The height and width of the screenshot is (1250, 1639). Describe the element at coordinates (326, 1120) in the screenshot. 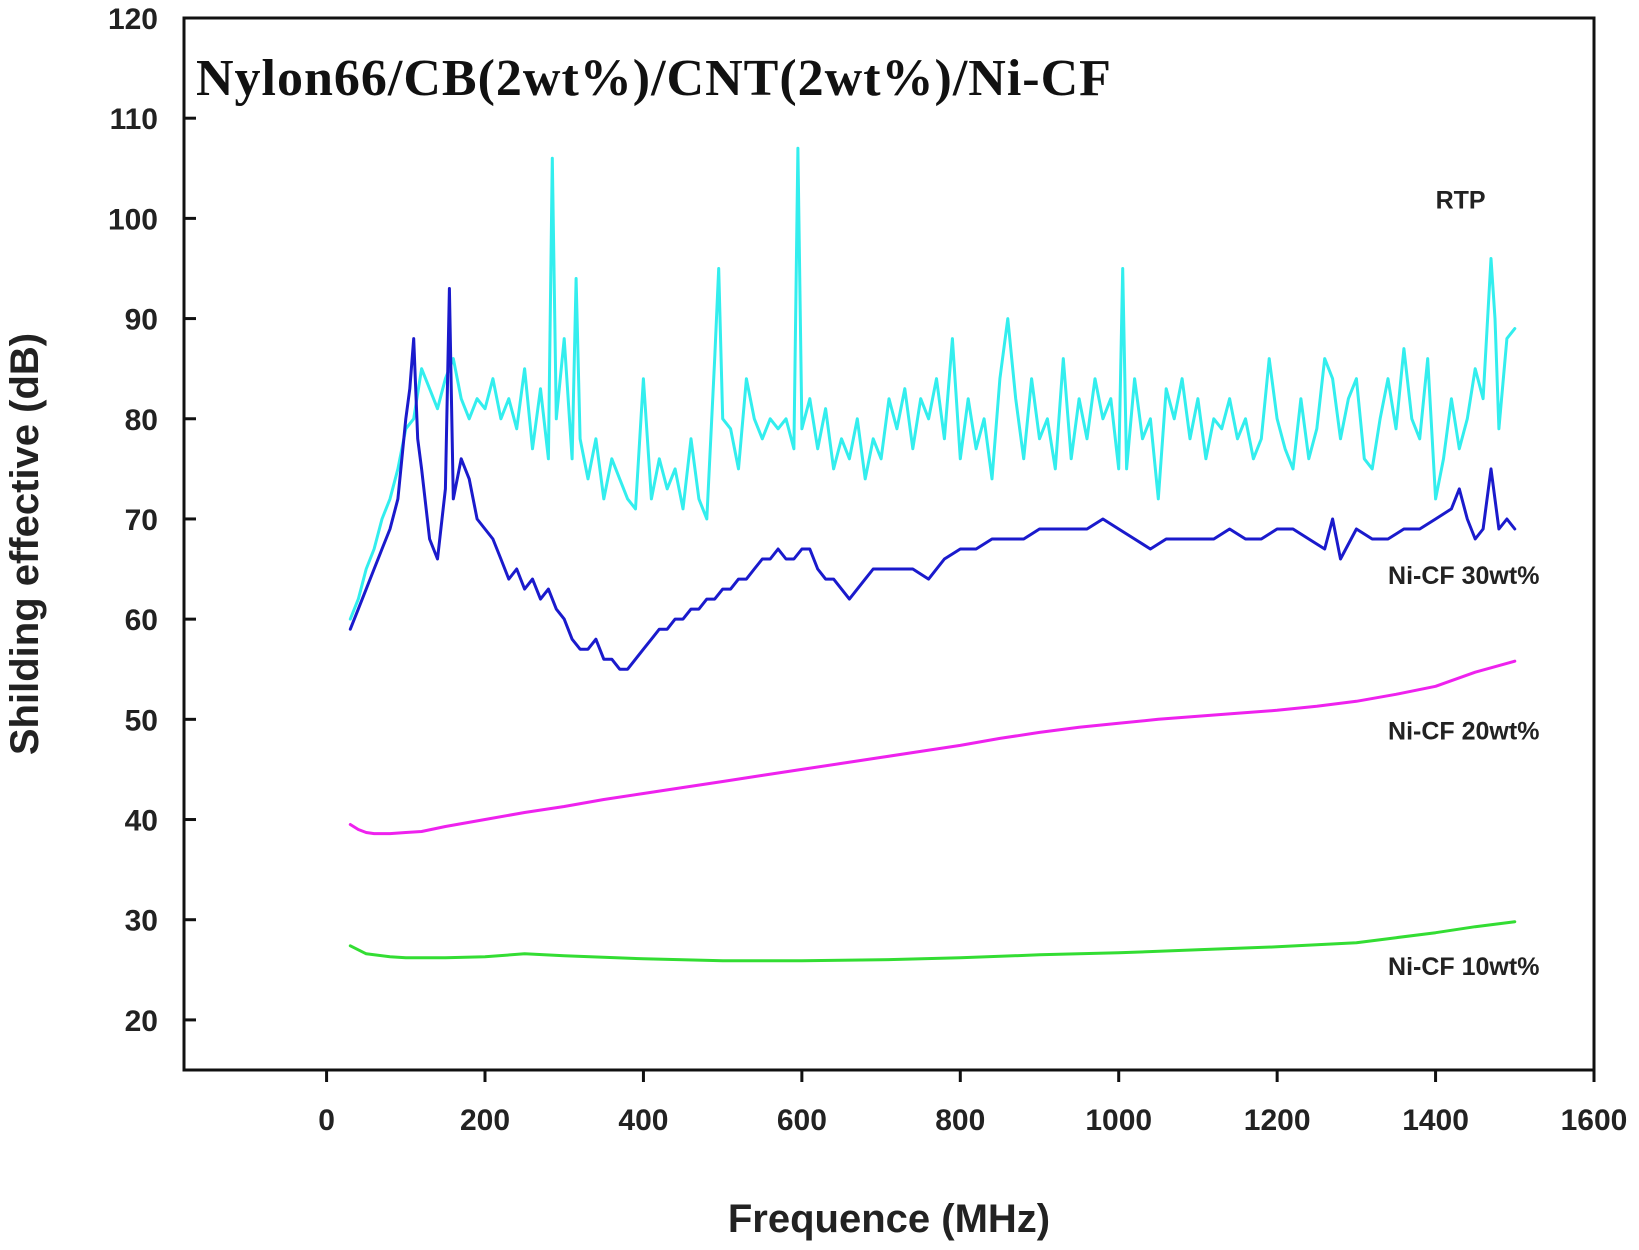

I see `x-tick-label: 0` at that location.